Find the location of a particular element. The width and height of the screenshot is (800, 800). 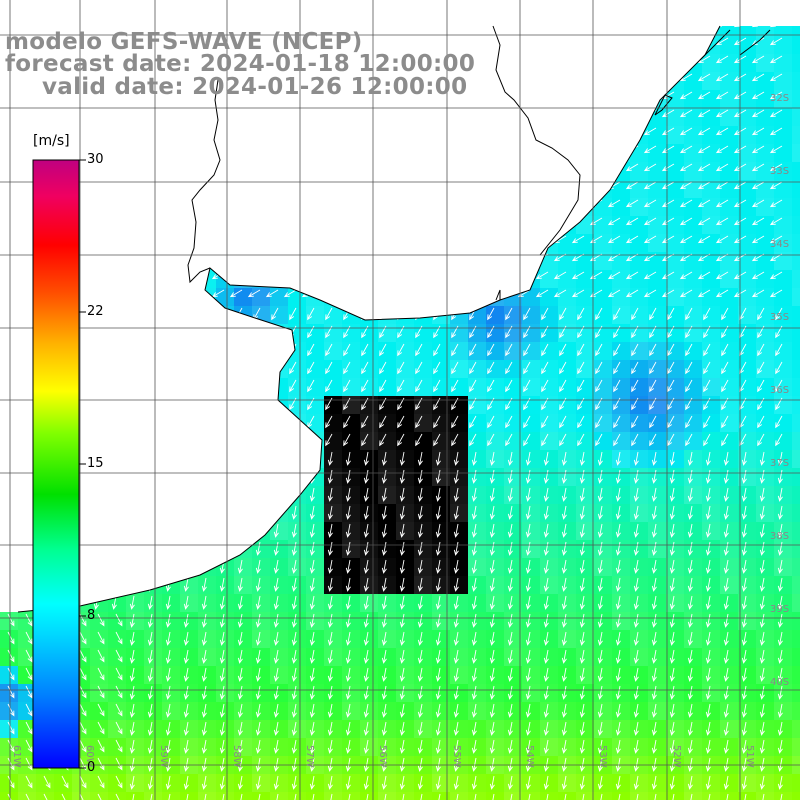

latitude-label: 34S is located at coordinates (779, 244).